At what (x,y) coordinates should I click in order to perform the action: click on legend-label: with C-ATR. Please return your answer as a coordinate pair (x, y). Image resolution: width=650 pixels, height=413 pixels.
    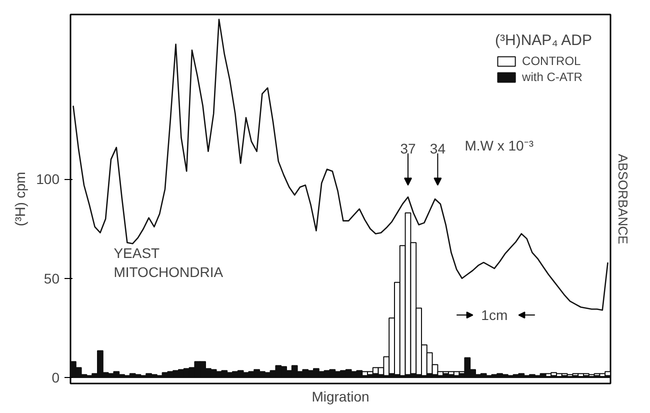
    Looking at the image, I should click on (552, 77).